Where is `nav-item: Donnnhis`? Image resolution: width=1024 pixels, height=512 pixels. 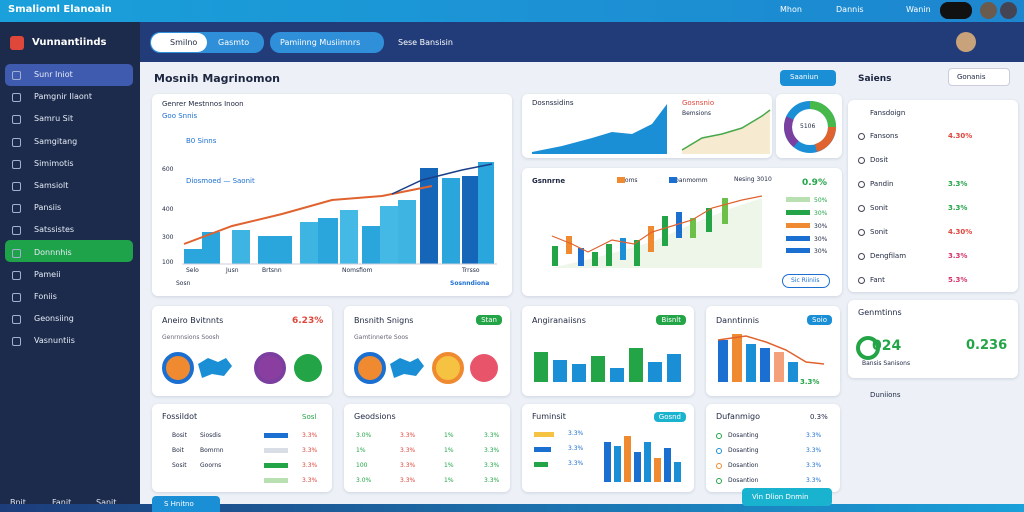
nav-item: Donnnhis is located at coordinates (53, 252).